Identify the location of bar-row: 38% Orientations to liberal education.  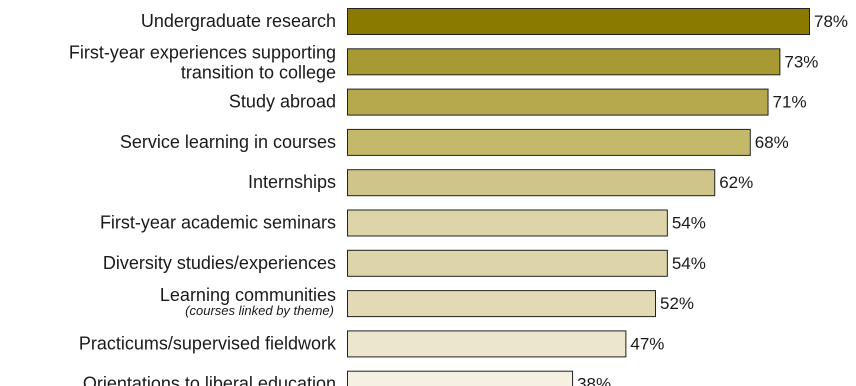
(347, 378).